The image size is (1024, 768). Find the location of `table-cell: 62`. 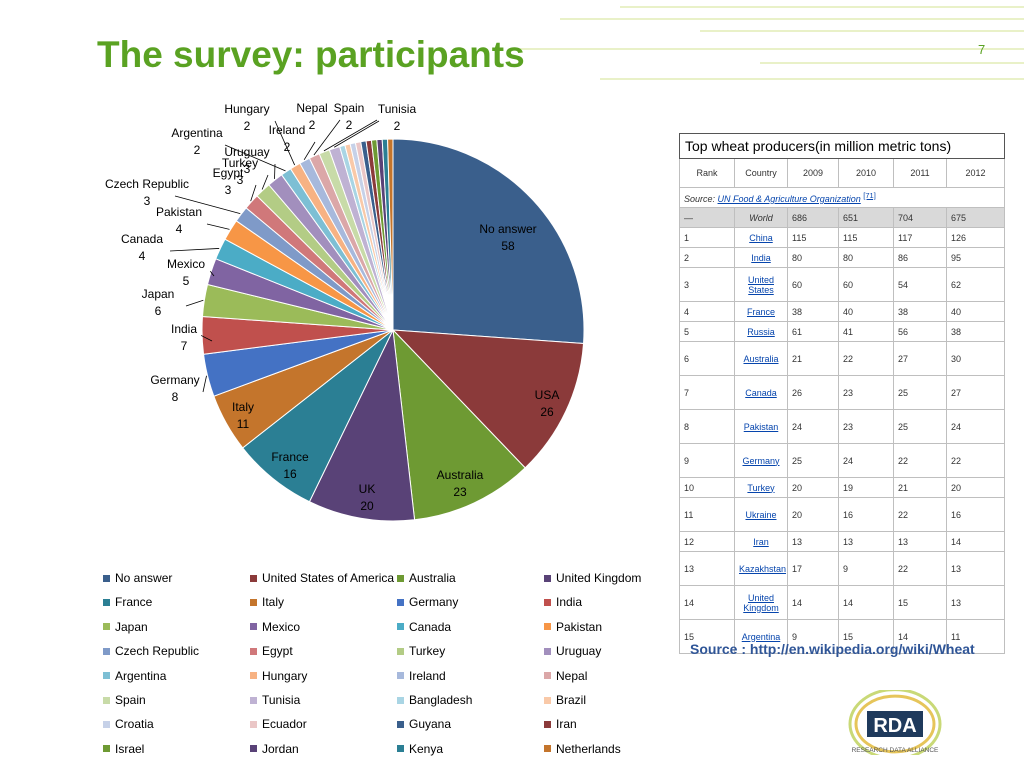

table-cell: 62 is located at coordinates (975, 284).